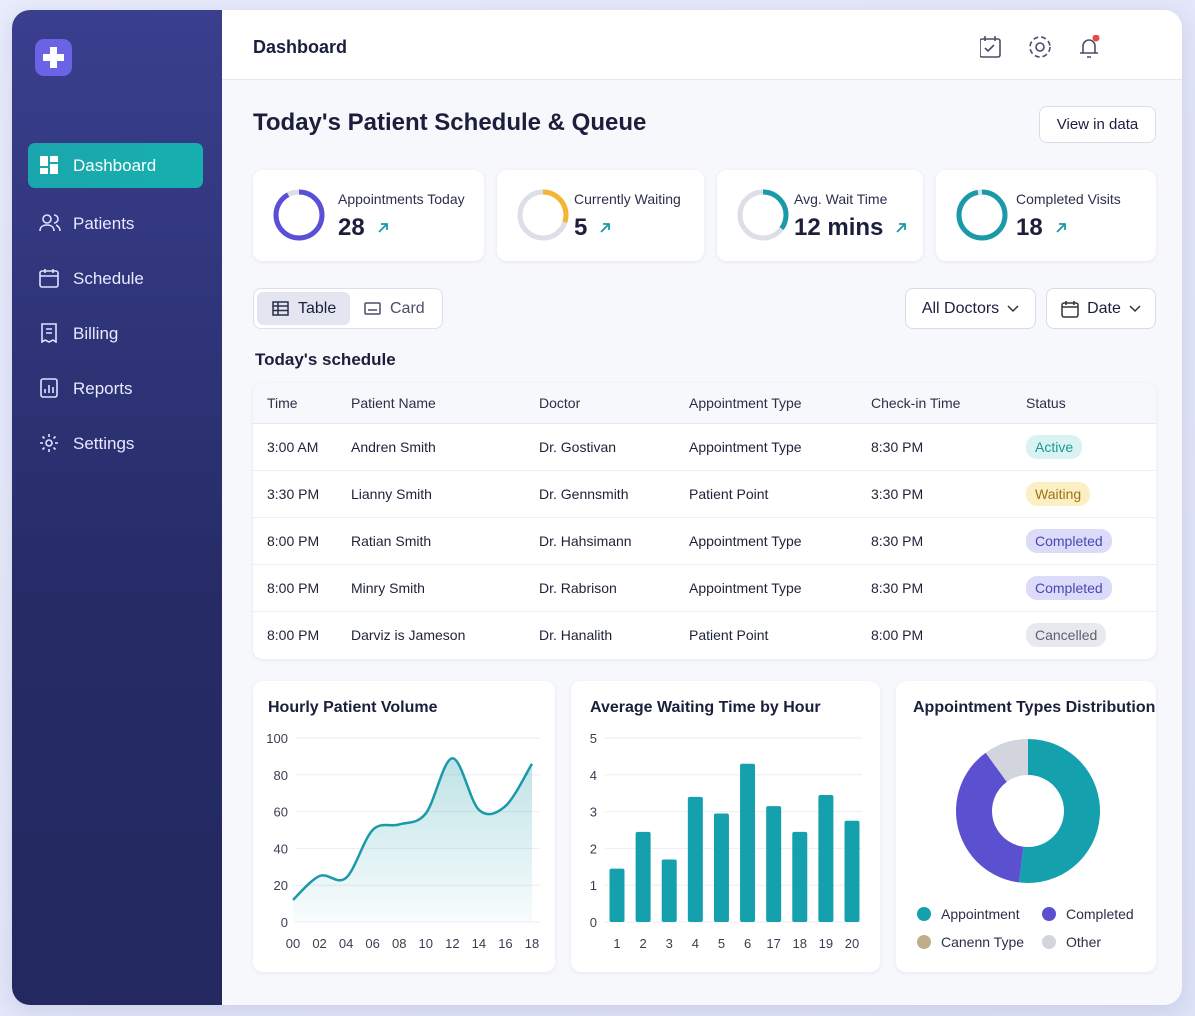 The image size is (1195, 1016). What do you see at coordinates (1091, 447) in the screenshot?
I see `table-cell: Active` at bounding box center [1091, 447].